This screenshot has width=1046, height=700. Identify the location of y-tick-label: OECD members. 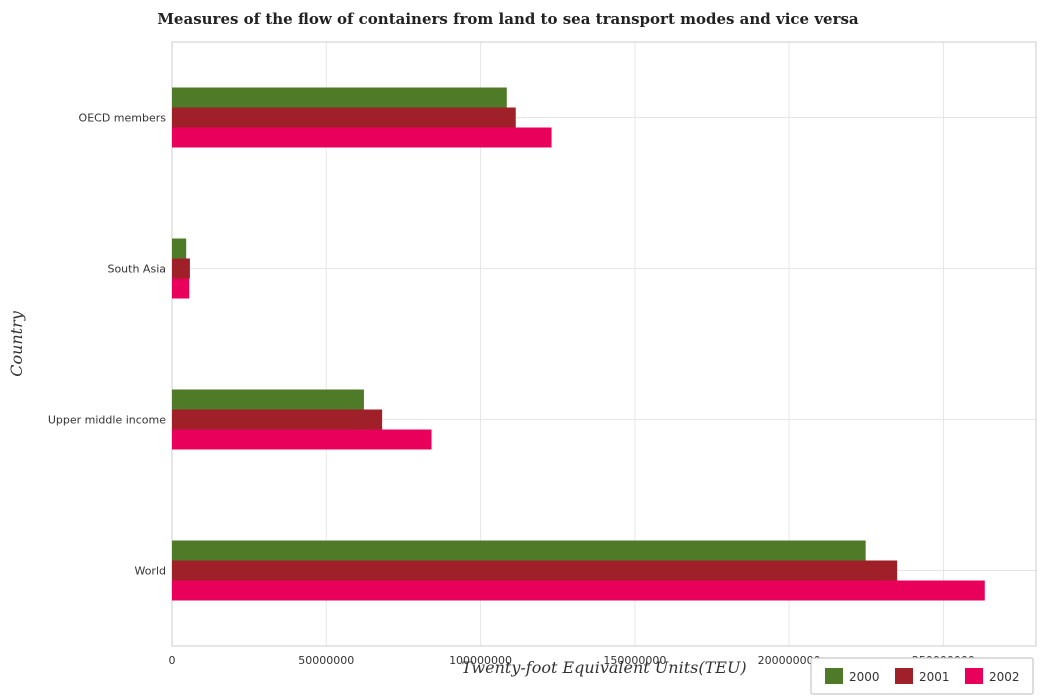
(123, 118).